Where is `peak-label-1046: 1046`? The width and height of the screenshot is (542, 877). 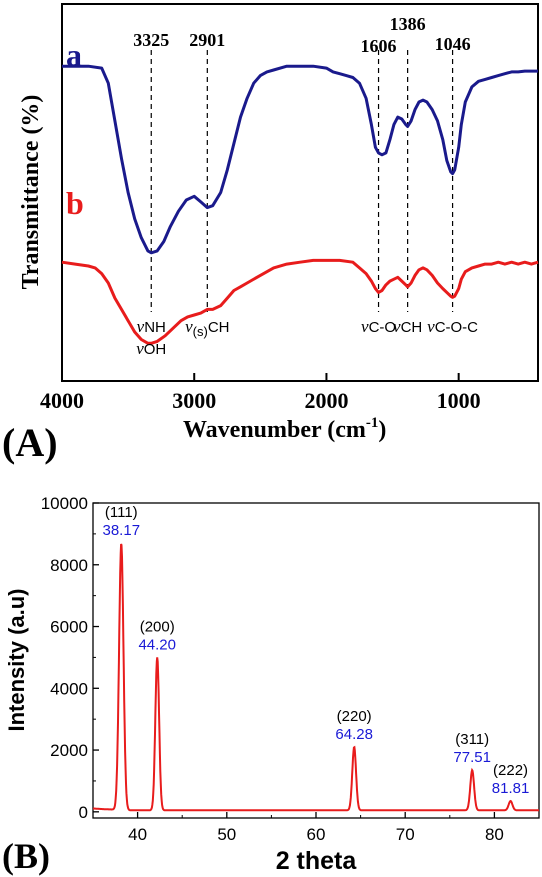
peak-label-1046: 1046 is located at coordinates (453, 44).